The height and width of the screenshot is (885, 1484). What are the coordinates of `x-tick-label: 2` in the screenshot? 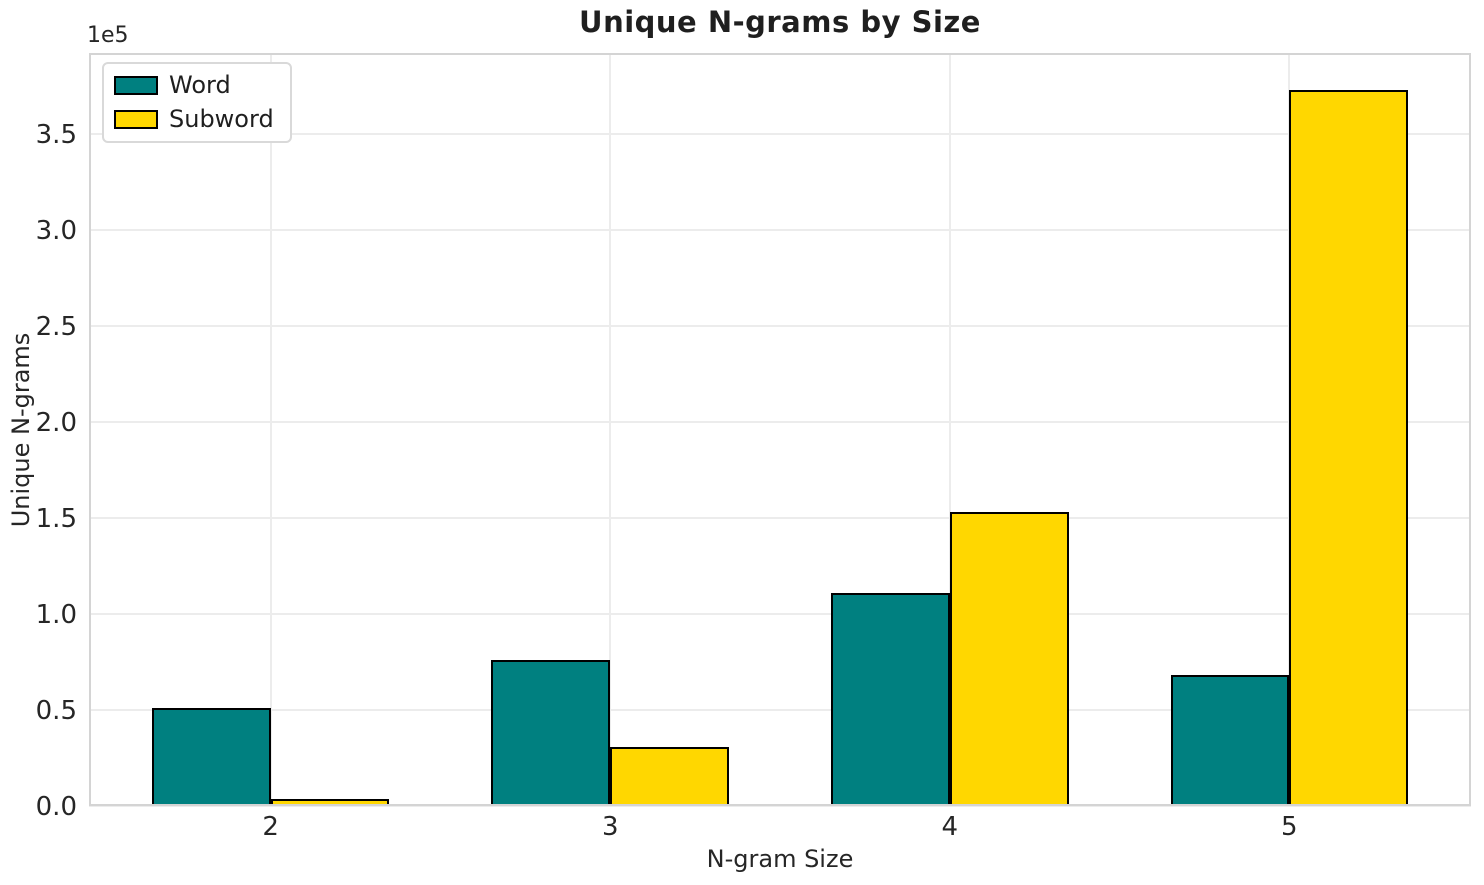 It's located at (270, 827).